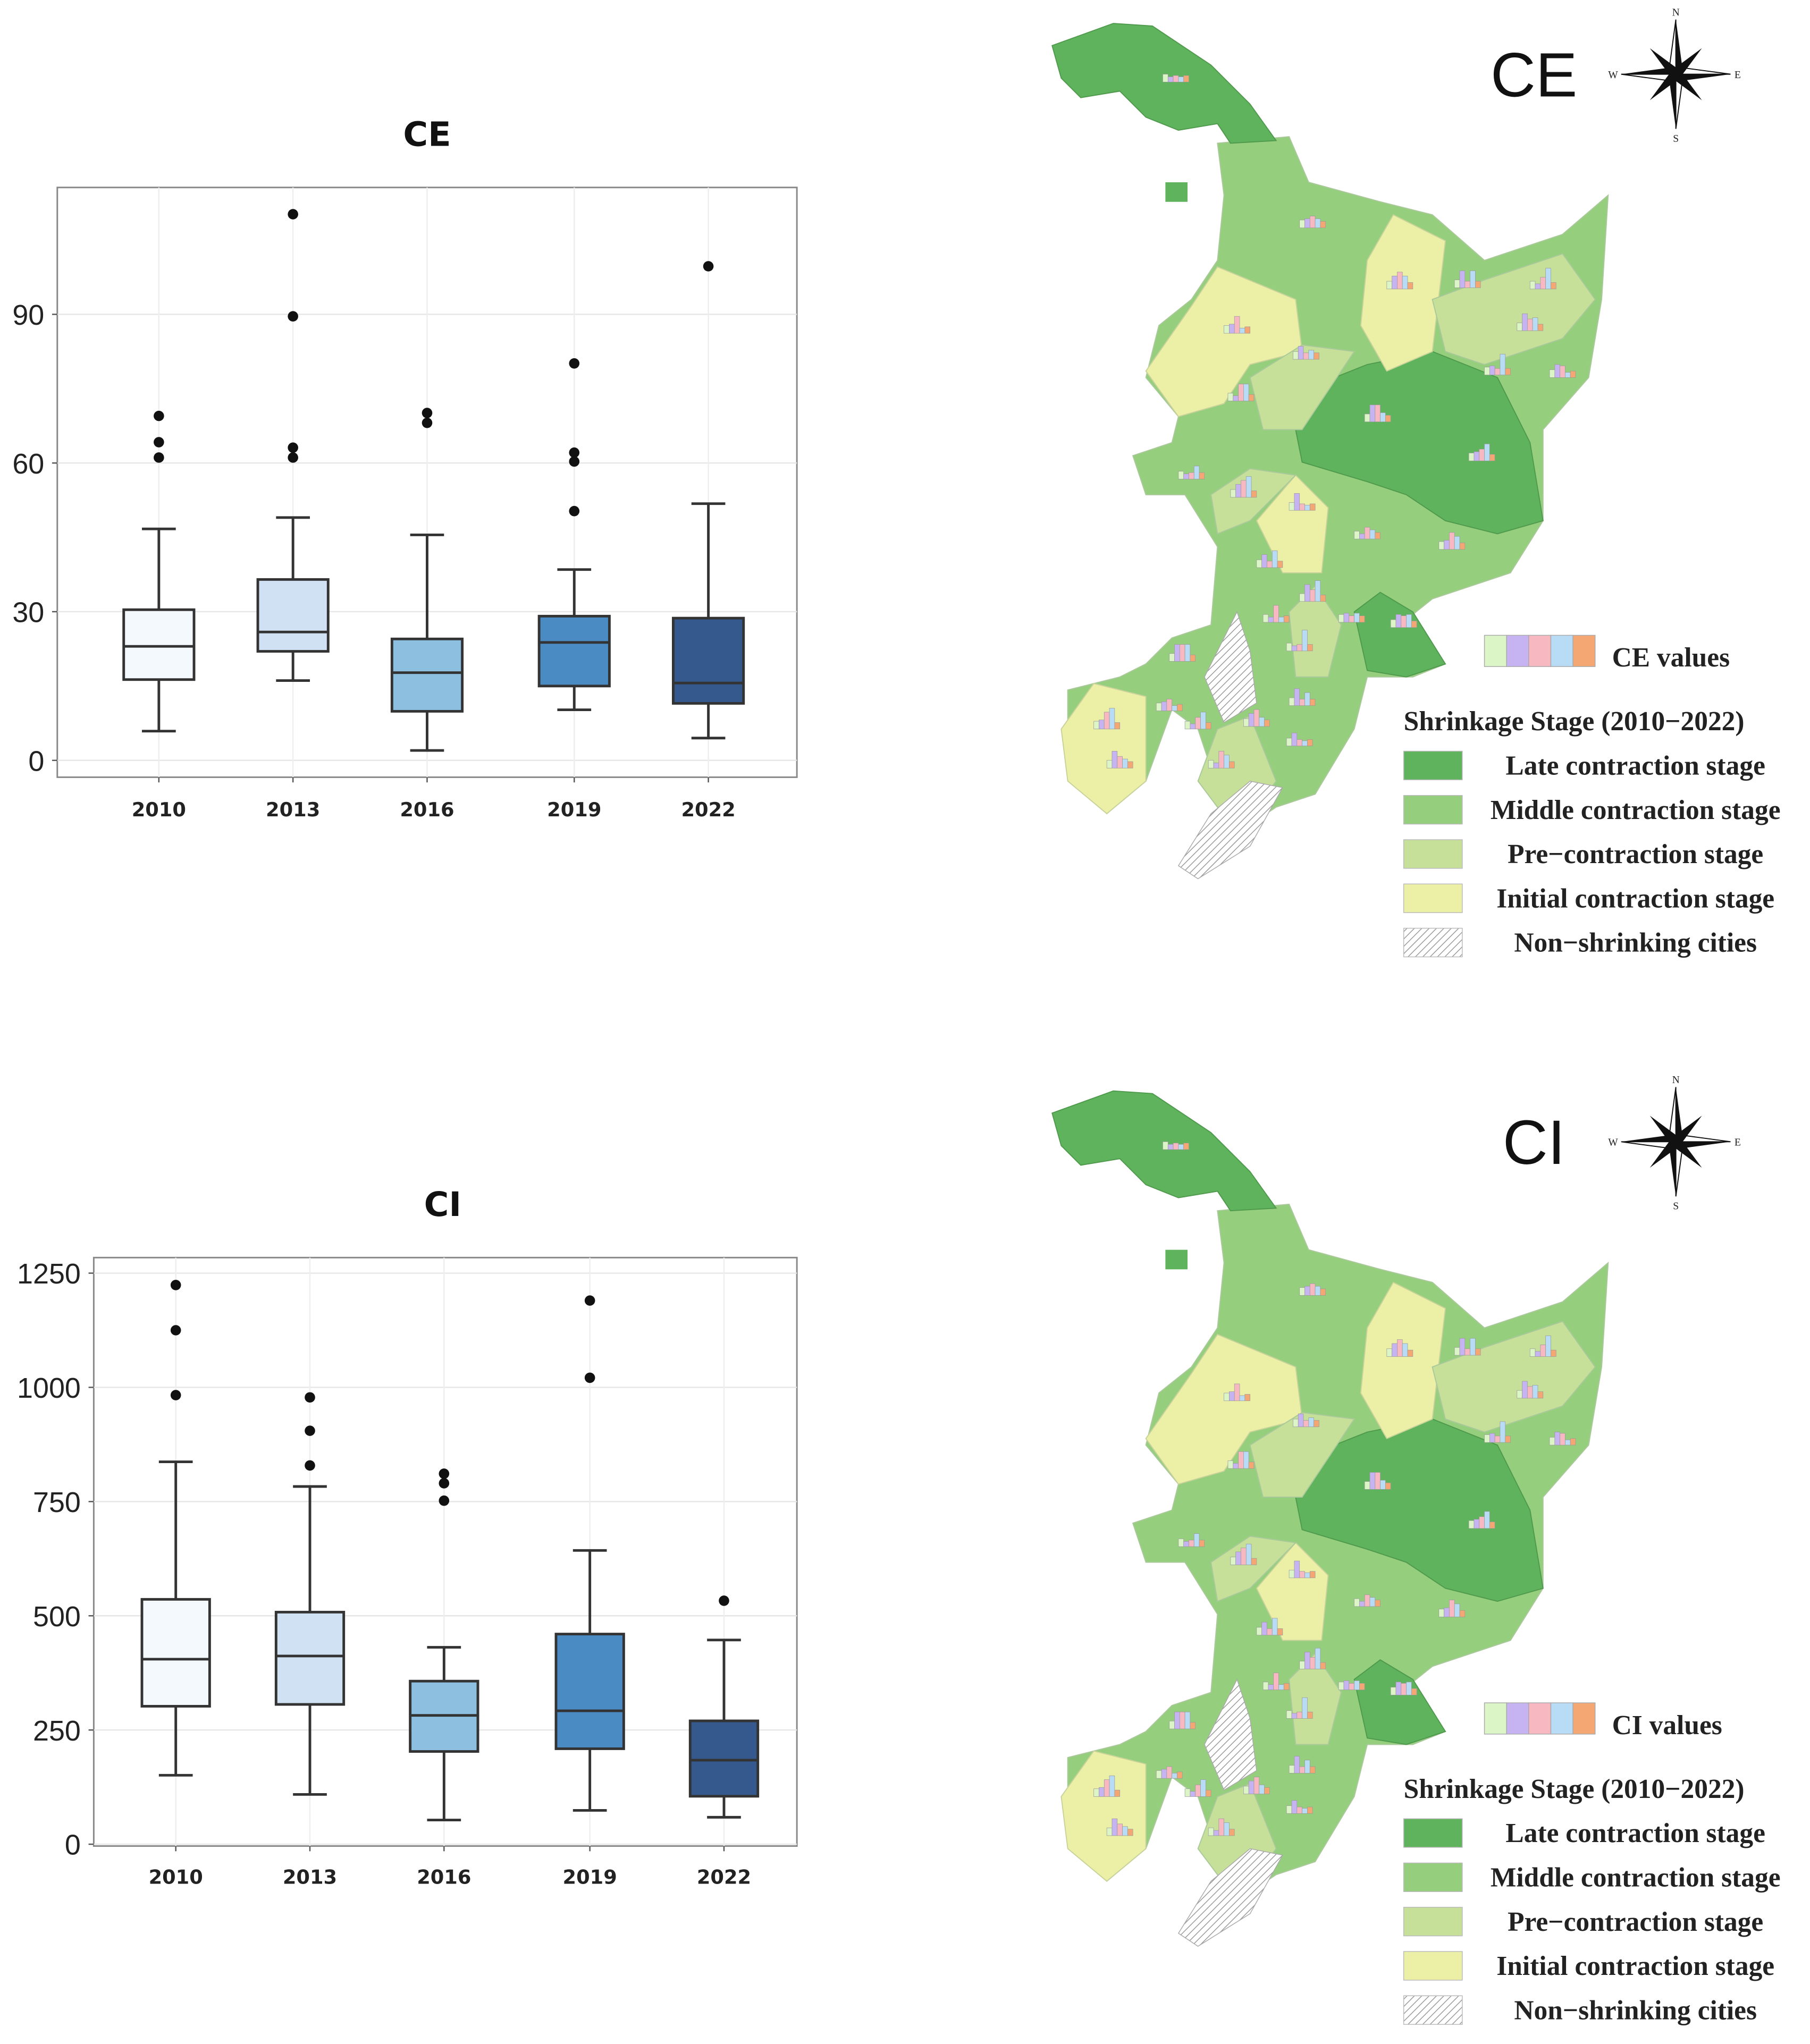  Describe the element at coordinates (57, 1502) in the screenshot. I see `y-tick-label: 750` at that location.